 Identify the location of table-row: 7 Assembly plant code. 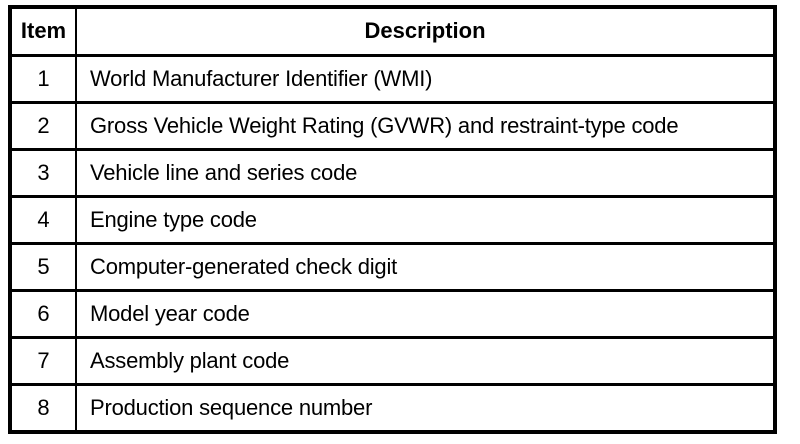
(392, 361).